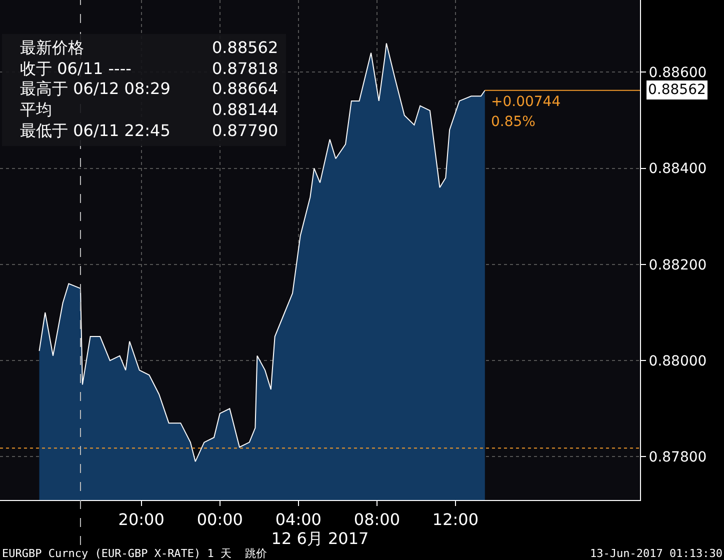 This screenshot has width=724, height=560. Describe the element at coordinates (141, 520) in the screenshot. I see `x-tick-label: 20:00` at that location.